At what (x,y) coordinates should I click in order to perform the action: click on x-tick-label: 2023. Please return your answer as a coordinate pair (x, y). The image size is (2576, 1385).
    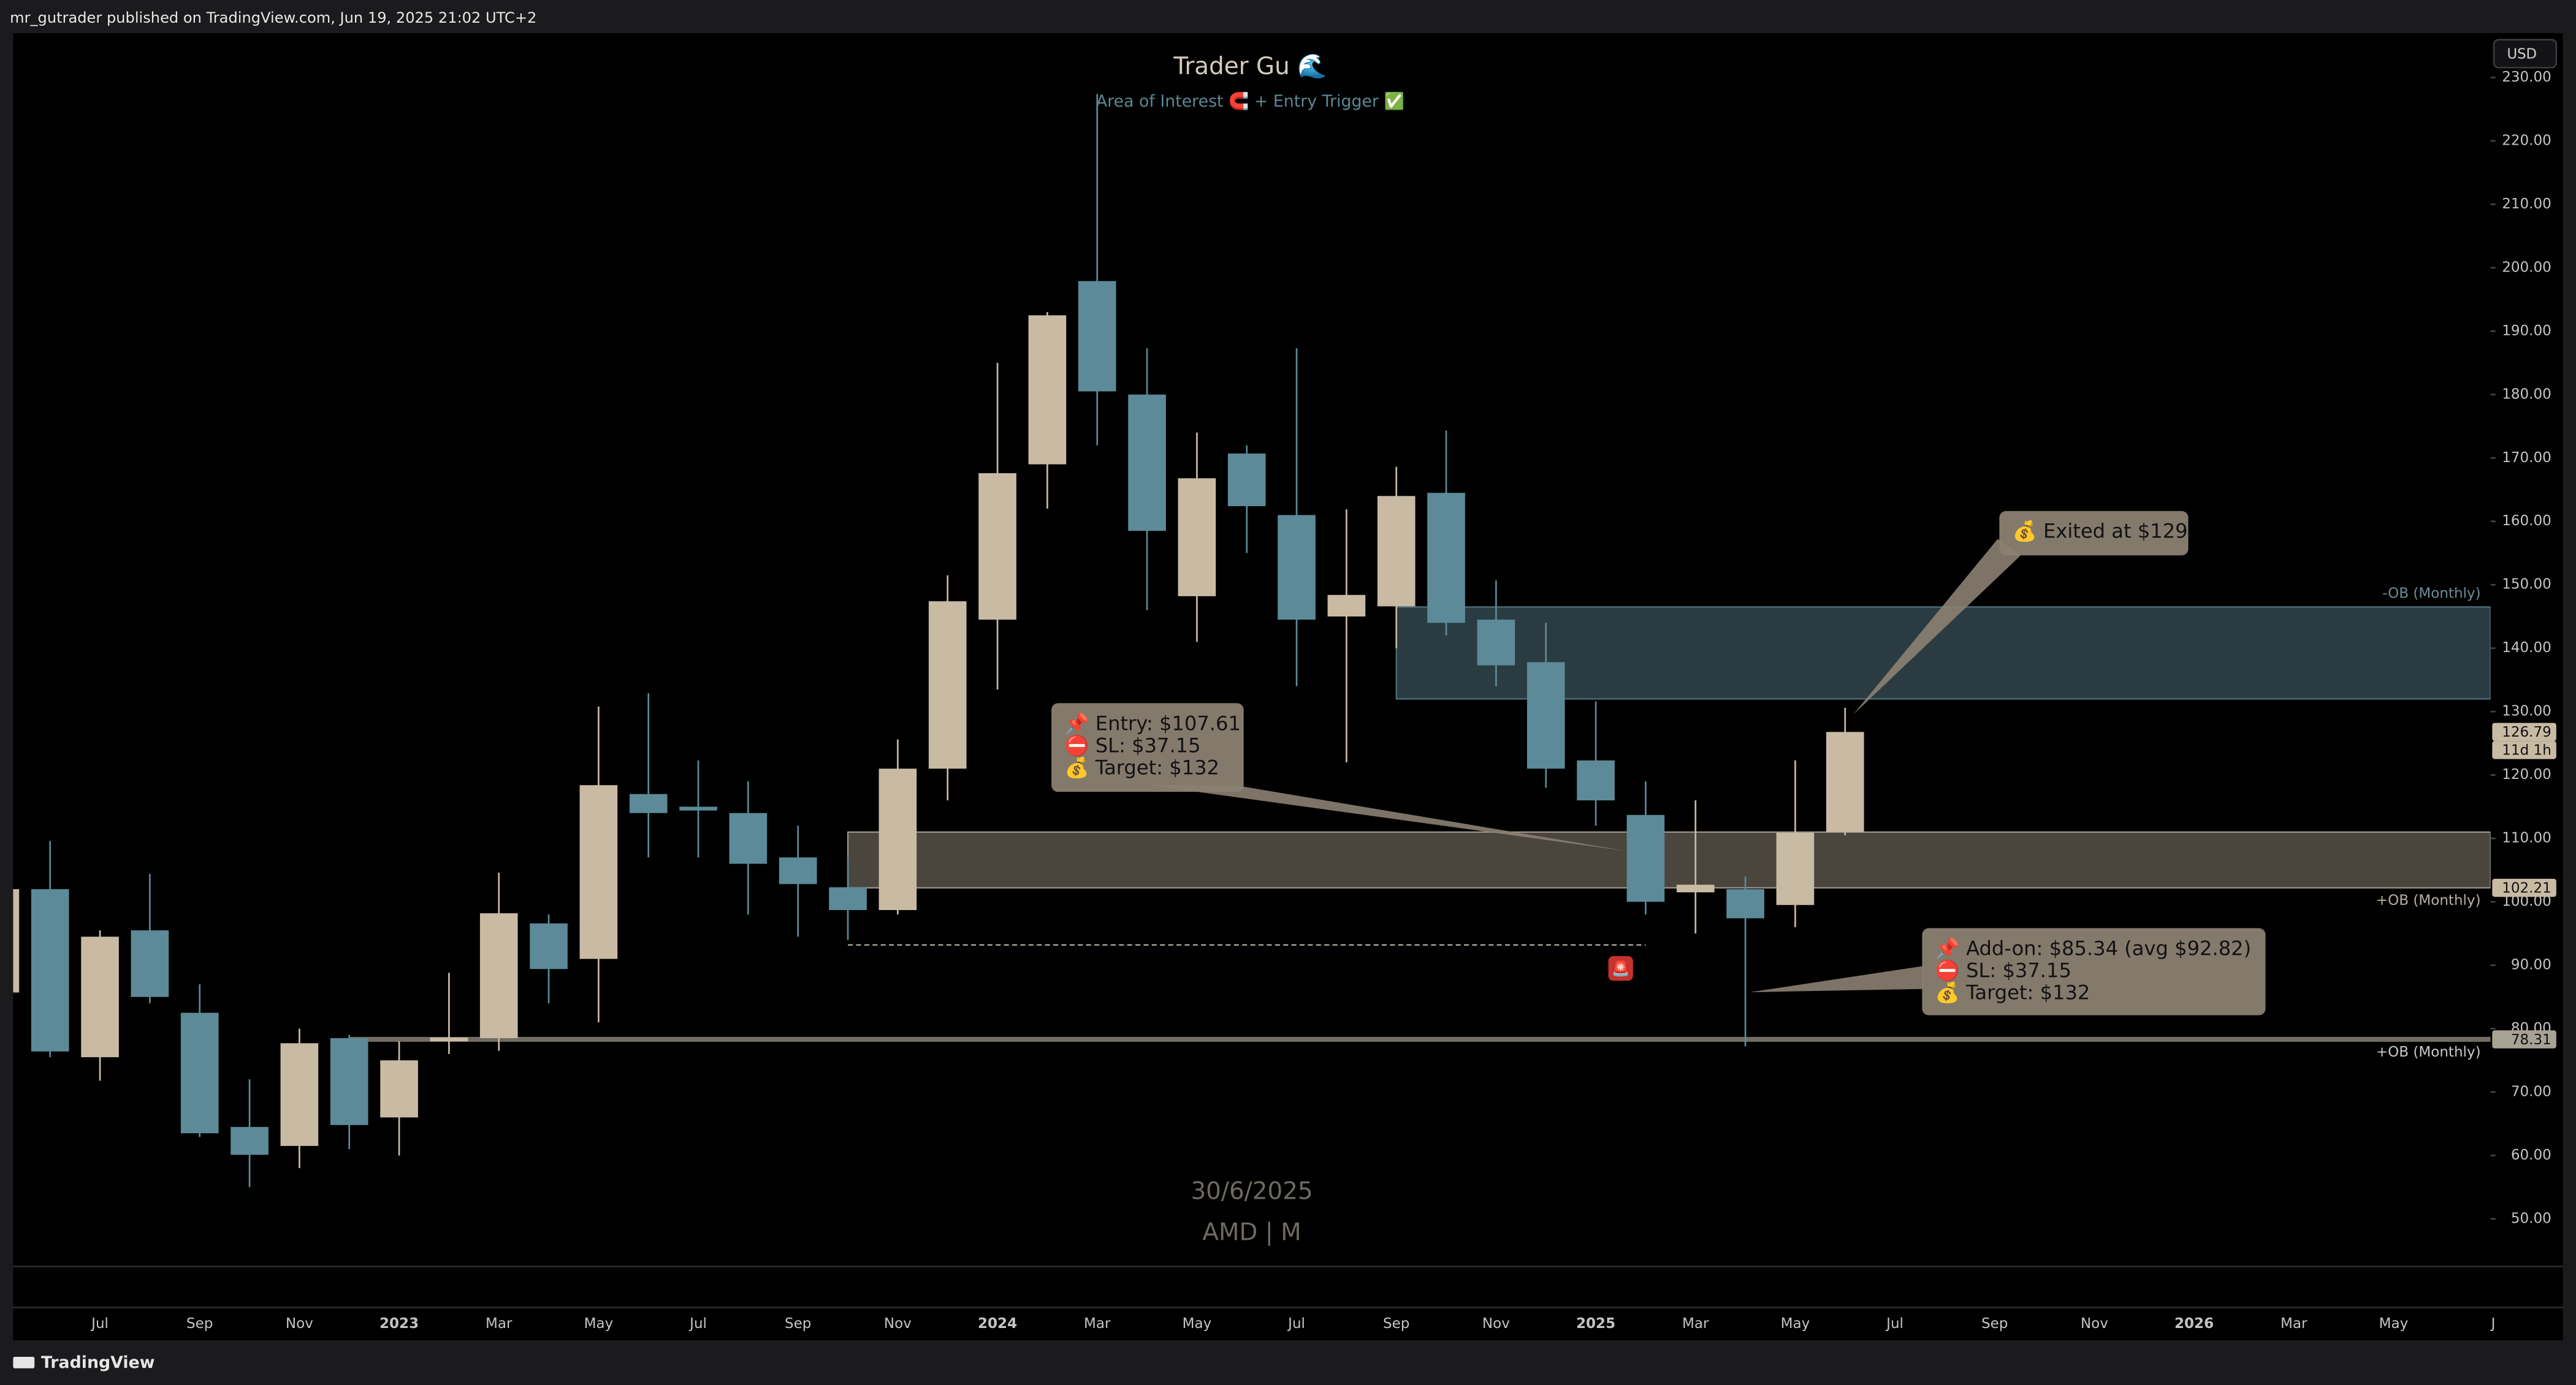
    Looking at the image, I should click on (399, 1324).